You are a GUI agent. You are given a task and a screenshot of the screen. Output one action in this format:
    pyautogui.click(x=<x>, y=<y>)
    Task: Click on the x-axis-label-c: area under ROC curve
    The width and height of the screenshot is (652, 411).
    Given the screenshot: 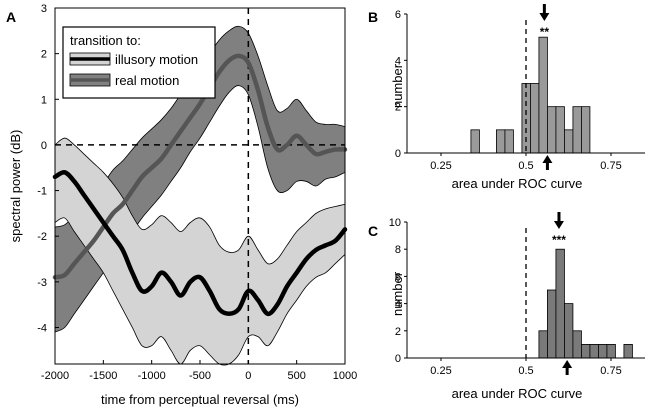 What is the action you would take?
    pyautogui.click(x=517, y=393)
    